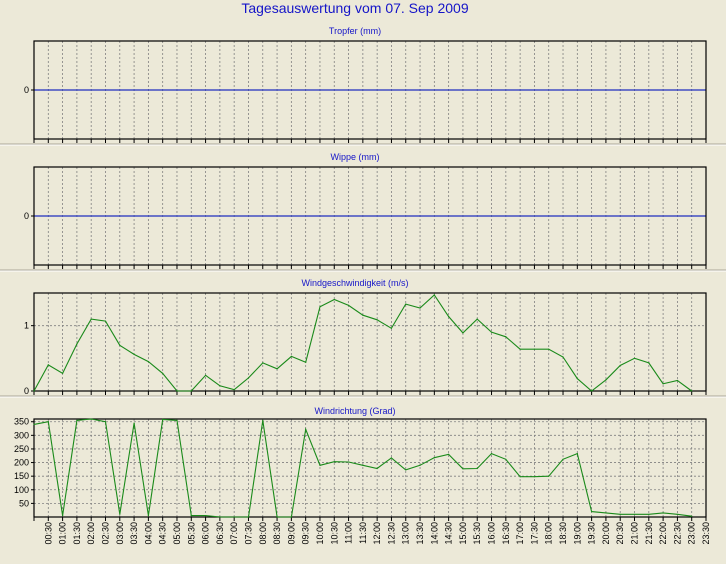 This screenshot has width=726, height=564. Describe the element at coordinates (492, 533) in the screenshot. I see `xtick-label: 16:00` at that location.